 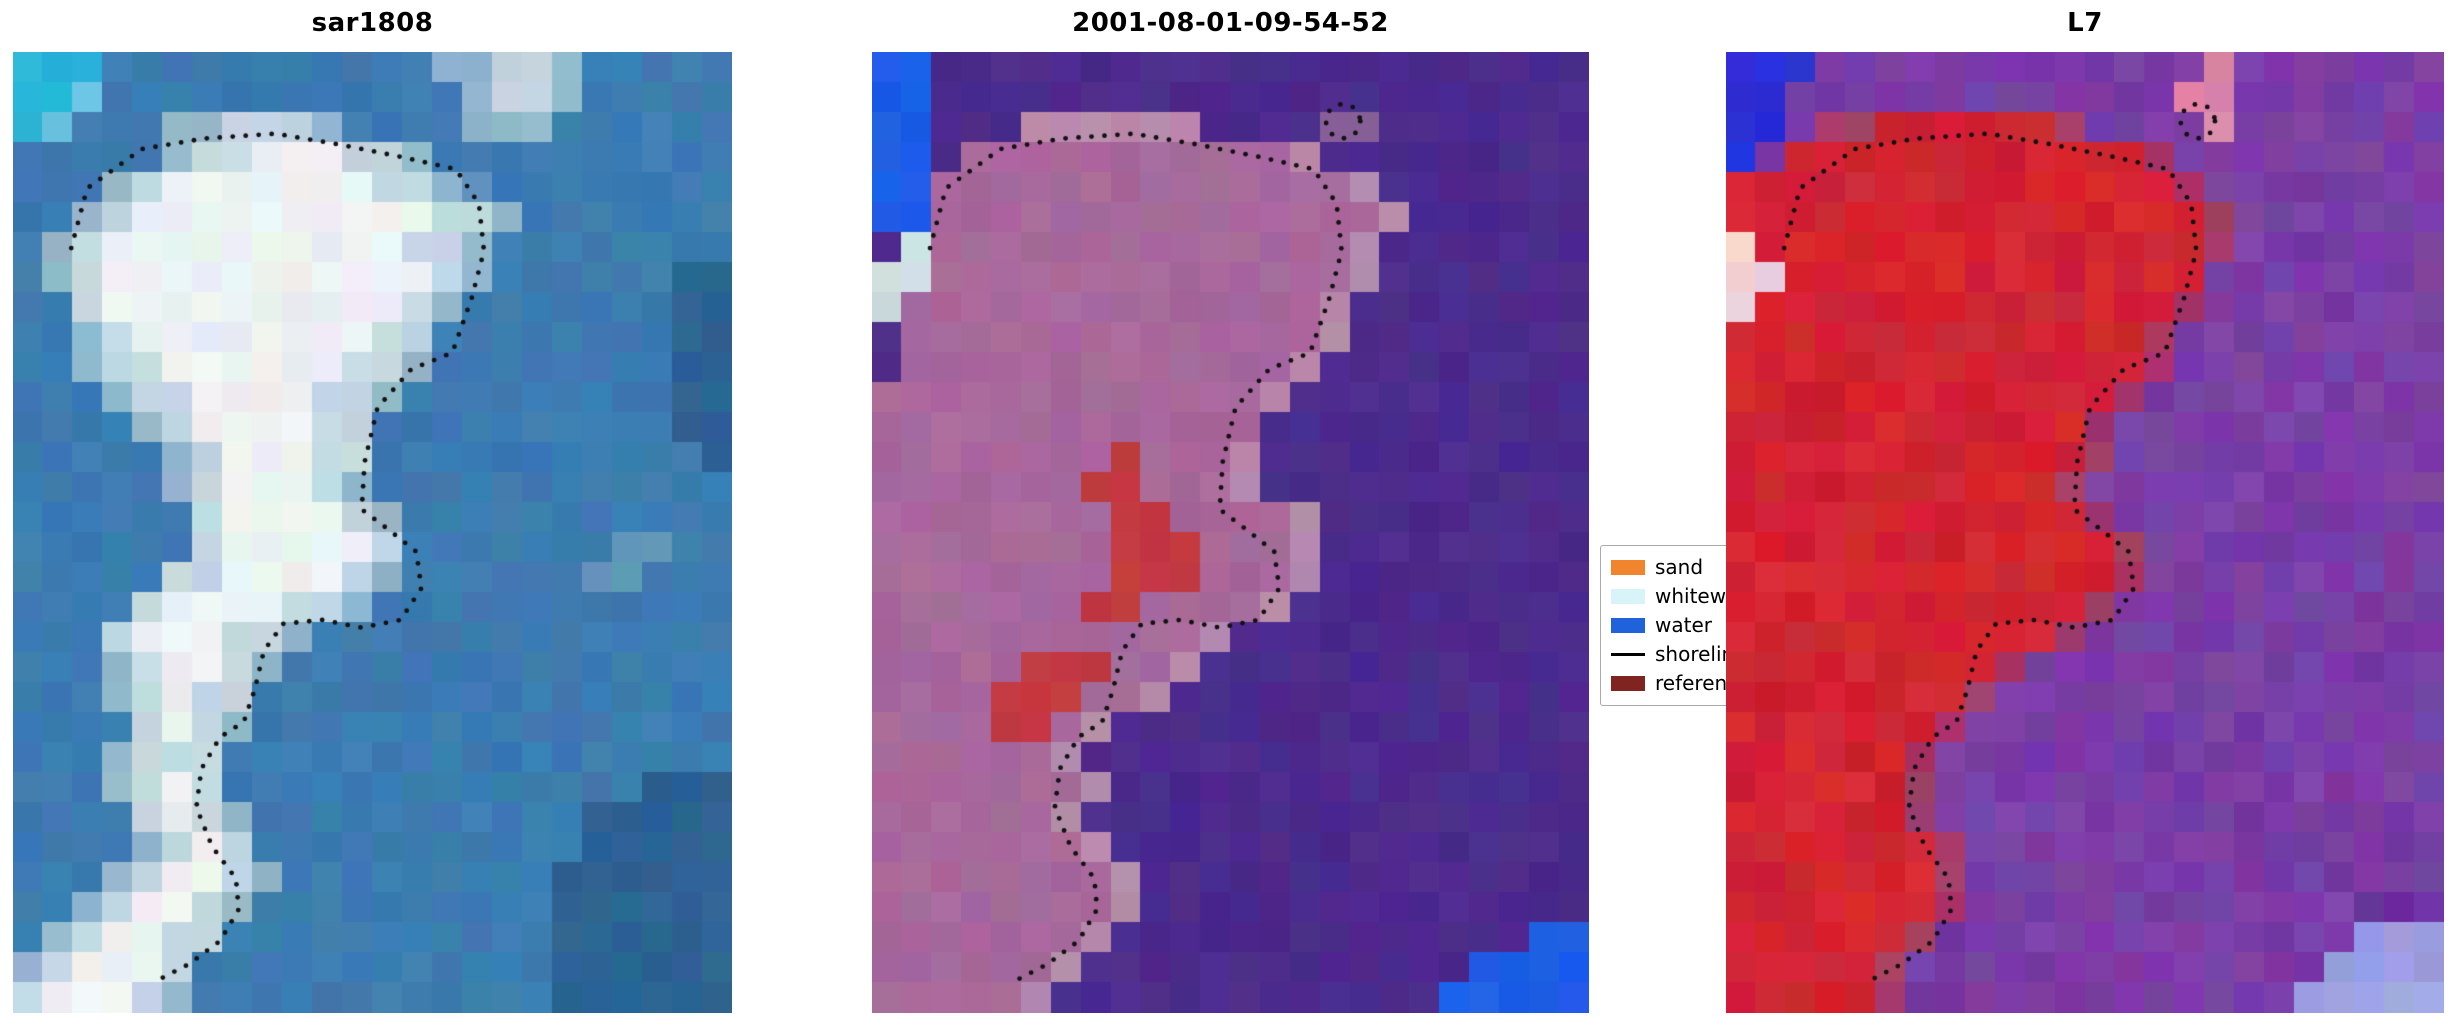 What do you see at coordinates (1683, 625) in the screenshot?
I see `legend-label-water: water` at bounding box center [1683, 625].